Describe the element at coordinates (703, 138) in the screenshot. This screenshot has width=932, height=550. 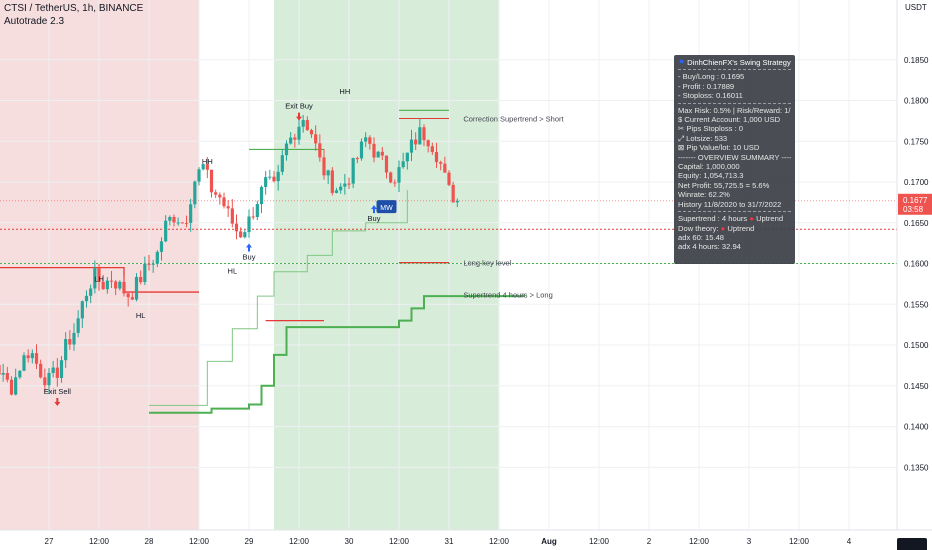
I see `panel-row: ⤢ Lotsize: 533` at that location.